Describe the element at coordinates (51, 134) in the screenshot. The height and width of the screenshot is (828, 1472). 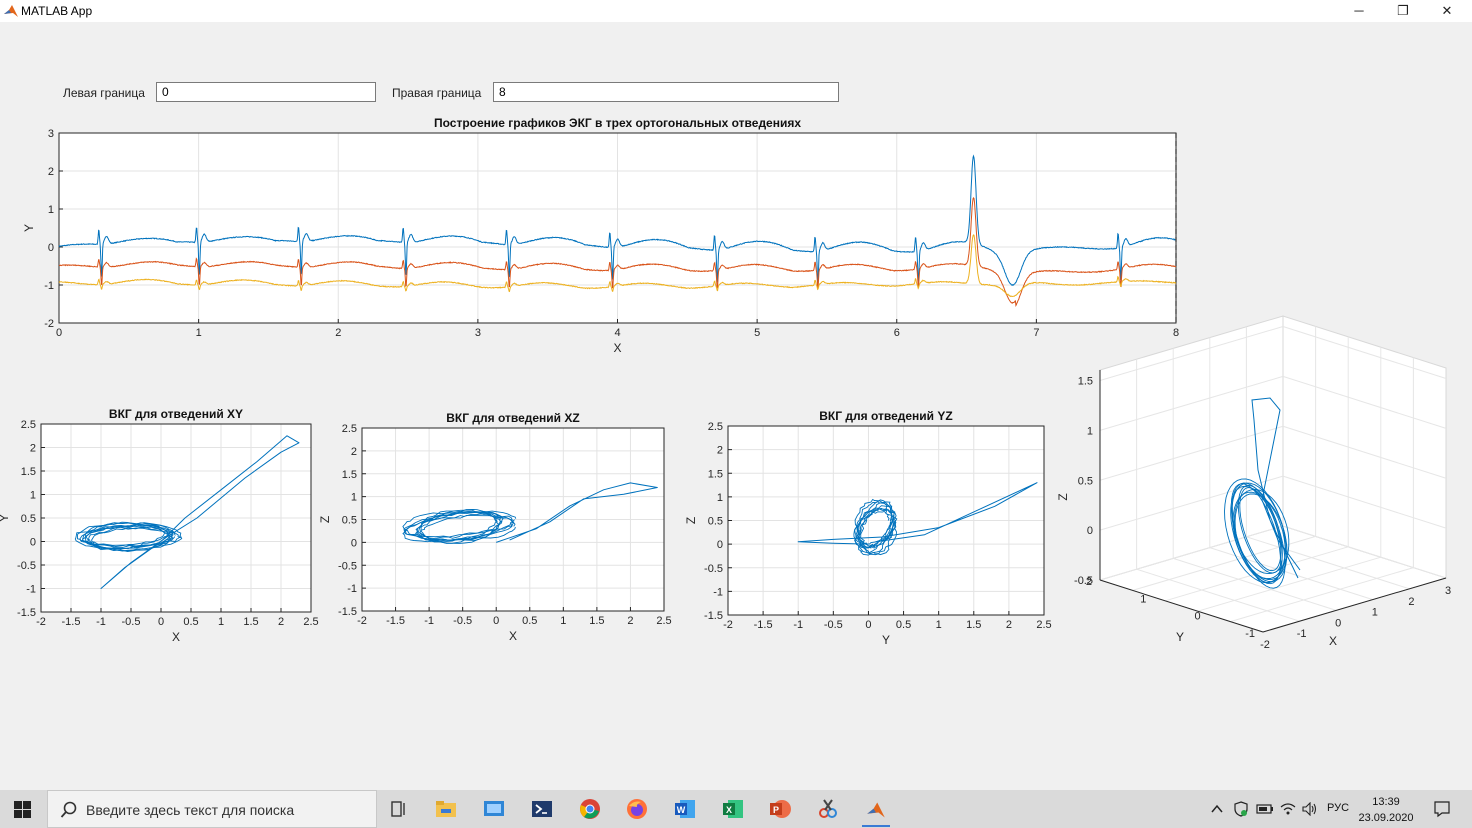
I see `y-tick-label: 3` at that location.